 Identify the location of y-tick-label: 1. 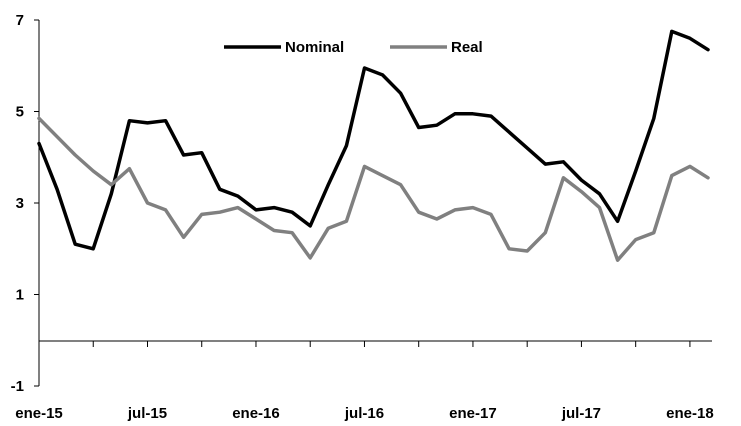
(20, 295).